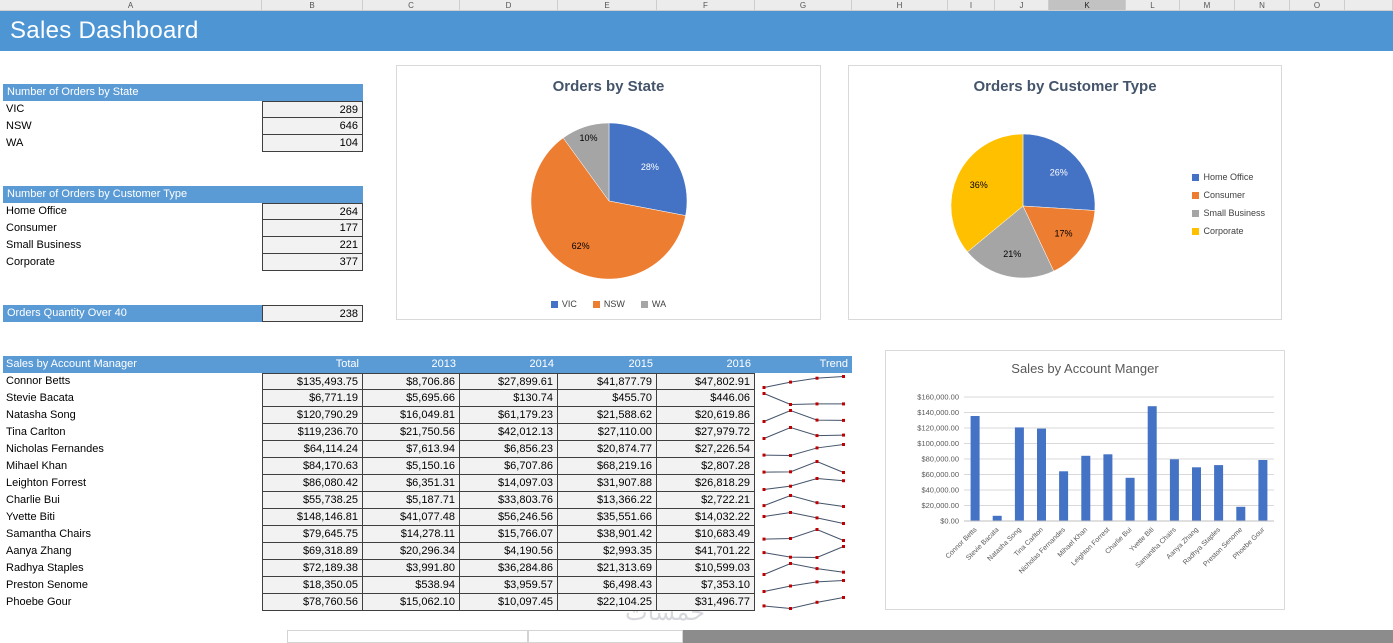  I want to click on year-value-cell: $2,722.21, so click(706, 500).